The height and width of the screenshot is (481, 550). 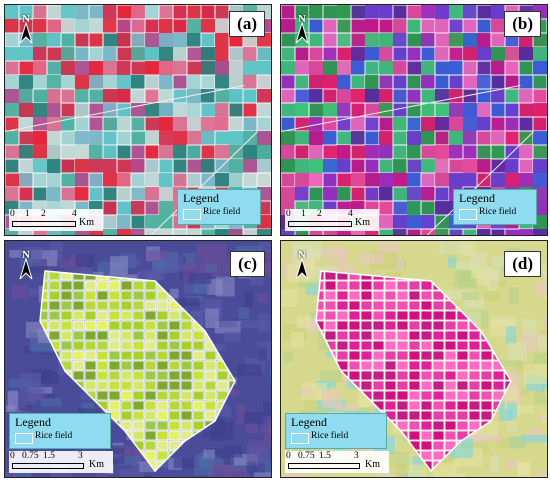 What do you see at coordinates (247, 264) in the screenshot?
I see `panel-label: (c)` at bounding box center [247, 264].